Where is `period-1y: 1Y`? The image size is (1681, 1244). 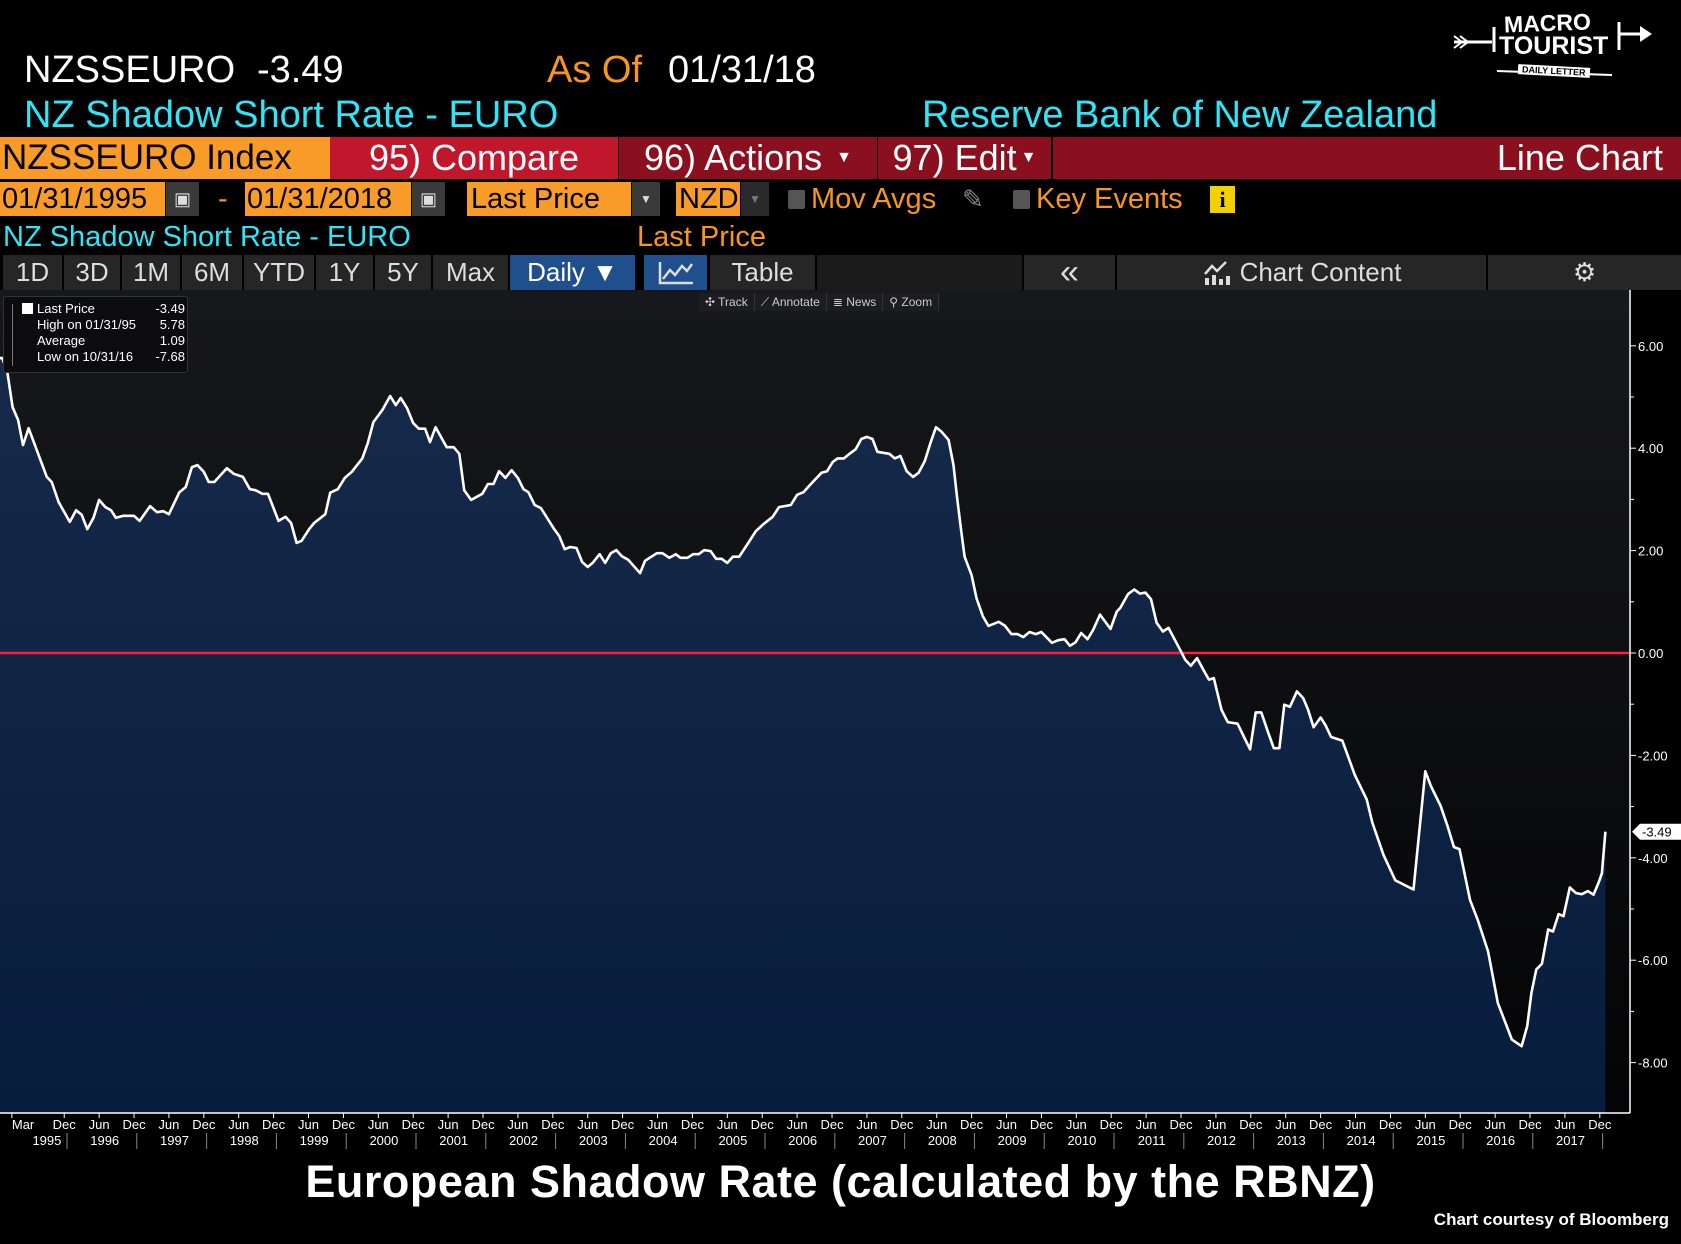 period-1y: 1Y is located at coordinates (344, 272).